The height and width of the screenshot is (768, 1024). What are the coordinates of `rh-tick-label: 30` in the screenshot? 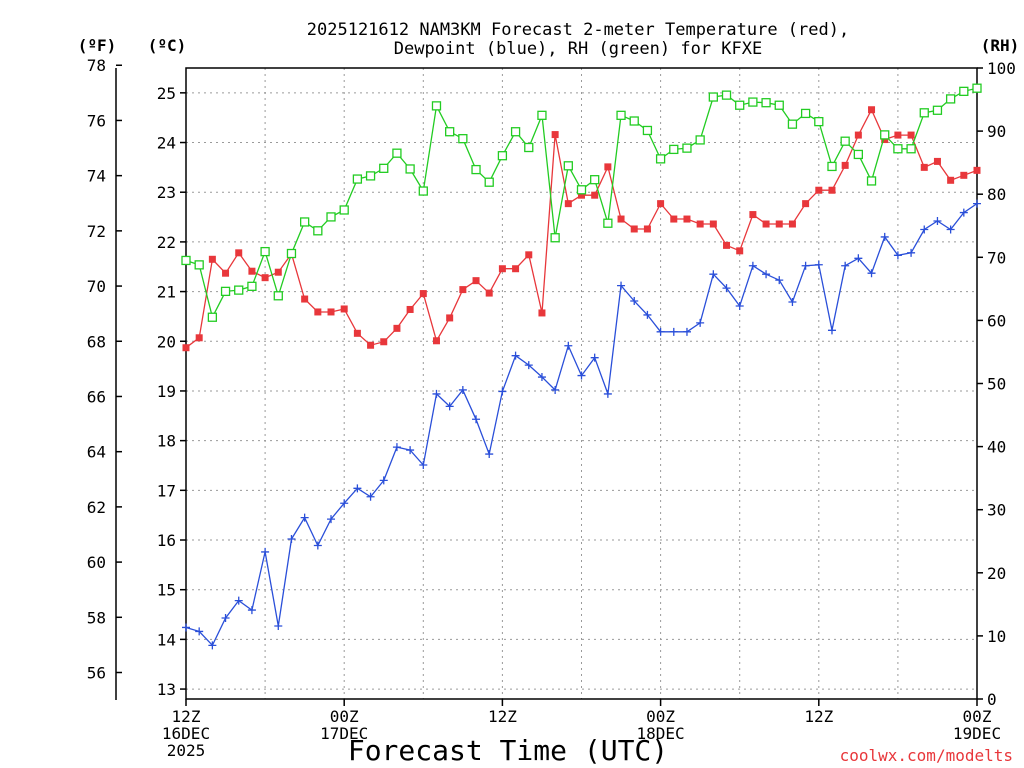 It's located at (996, 510).